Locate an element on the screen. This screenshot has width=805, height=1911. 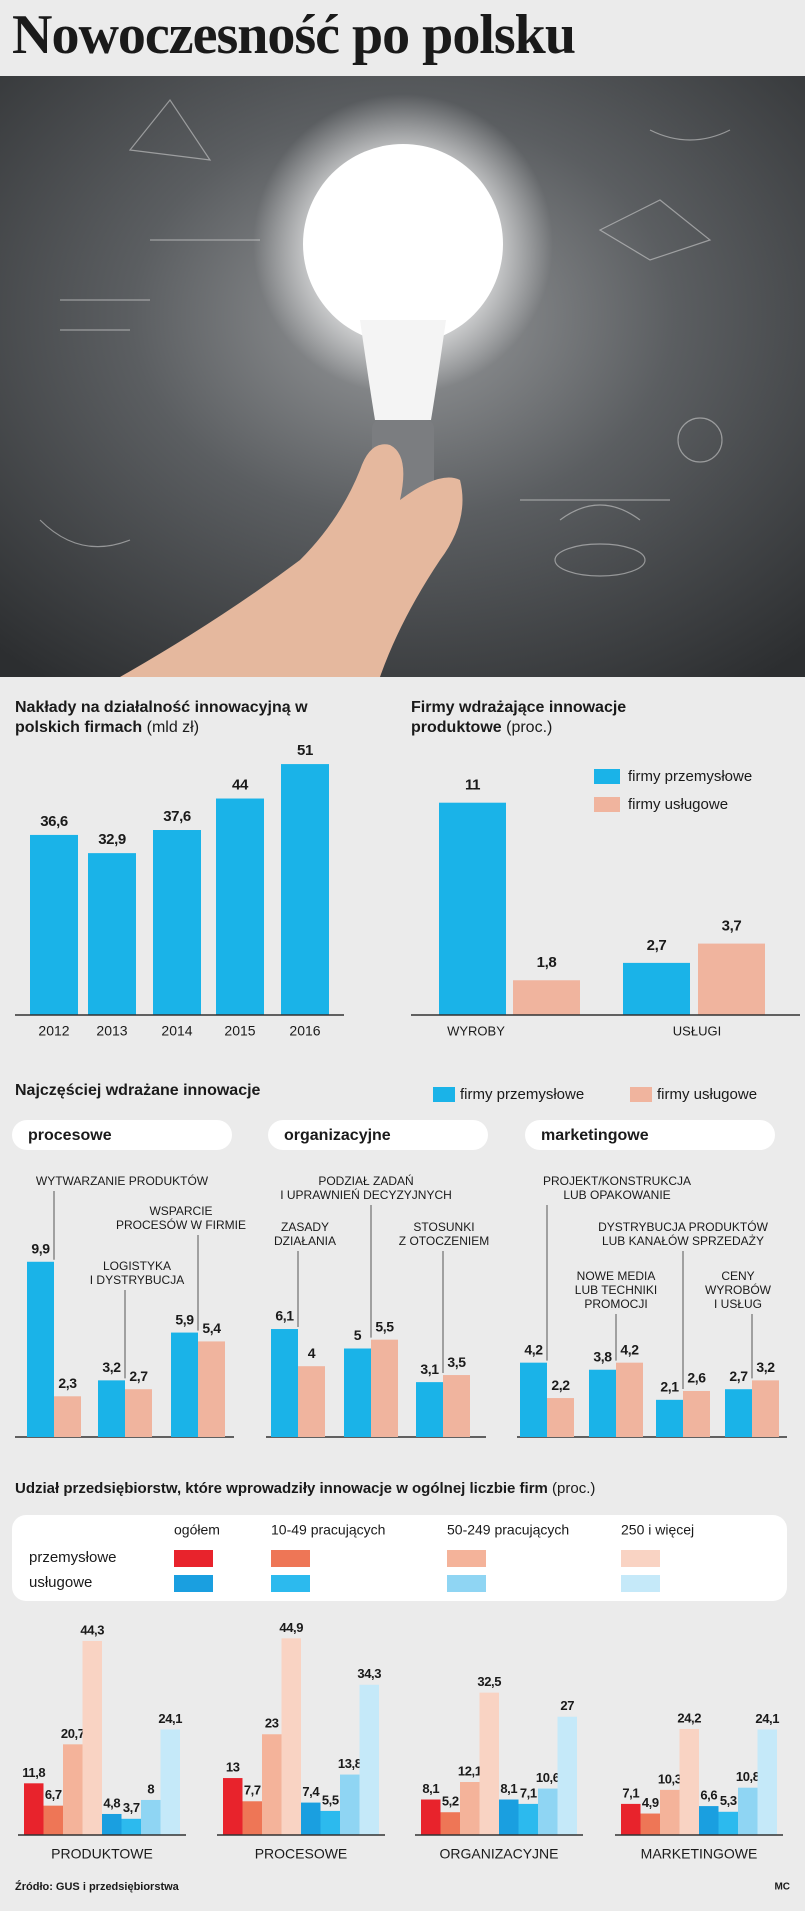
value-label: 23 is located at coordinates (272, 1723).